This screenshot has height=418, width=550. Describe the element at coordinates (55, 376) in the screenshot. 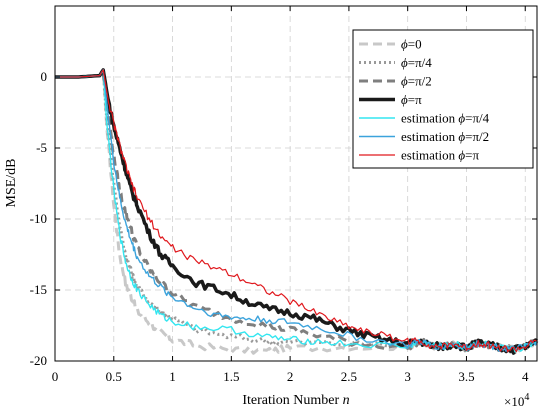

I see `x-tick-label: 0` at that location.